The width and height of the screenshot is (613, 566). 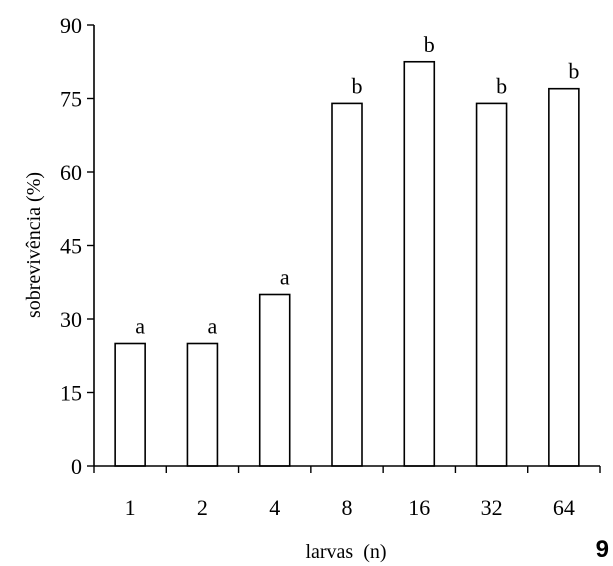 I want to click on x-tick-label: 16, so click(x=419, y=507).